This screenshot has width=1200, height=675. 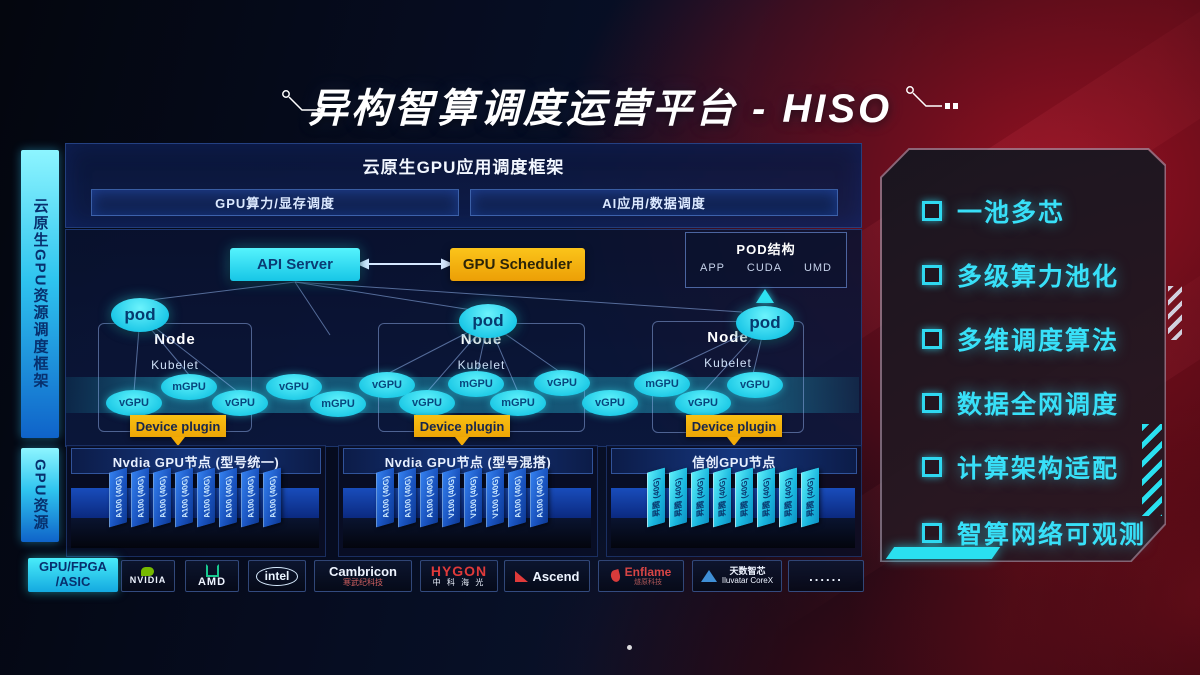 What do you see at coordinates (1042, 467) in the screenshot?
I see `feature-item: 计算架构适配` at bounding box center [1042, 467].